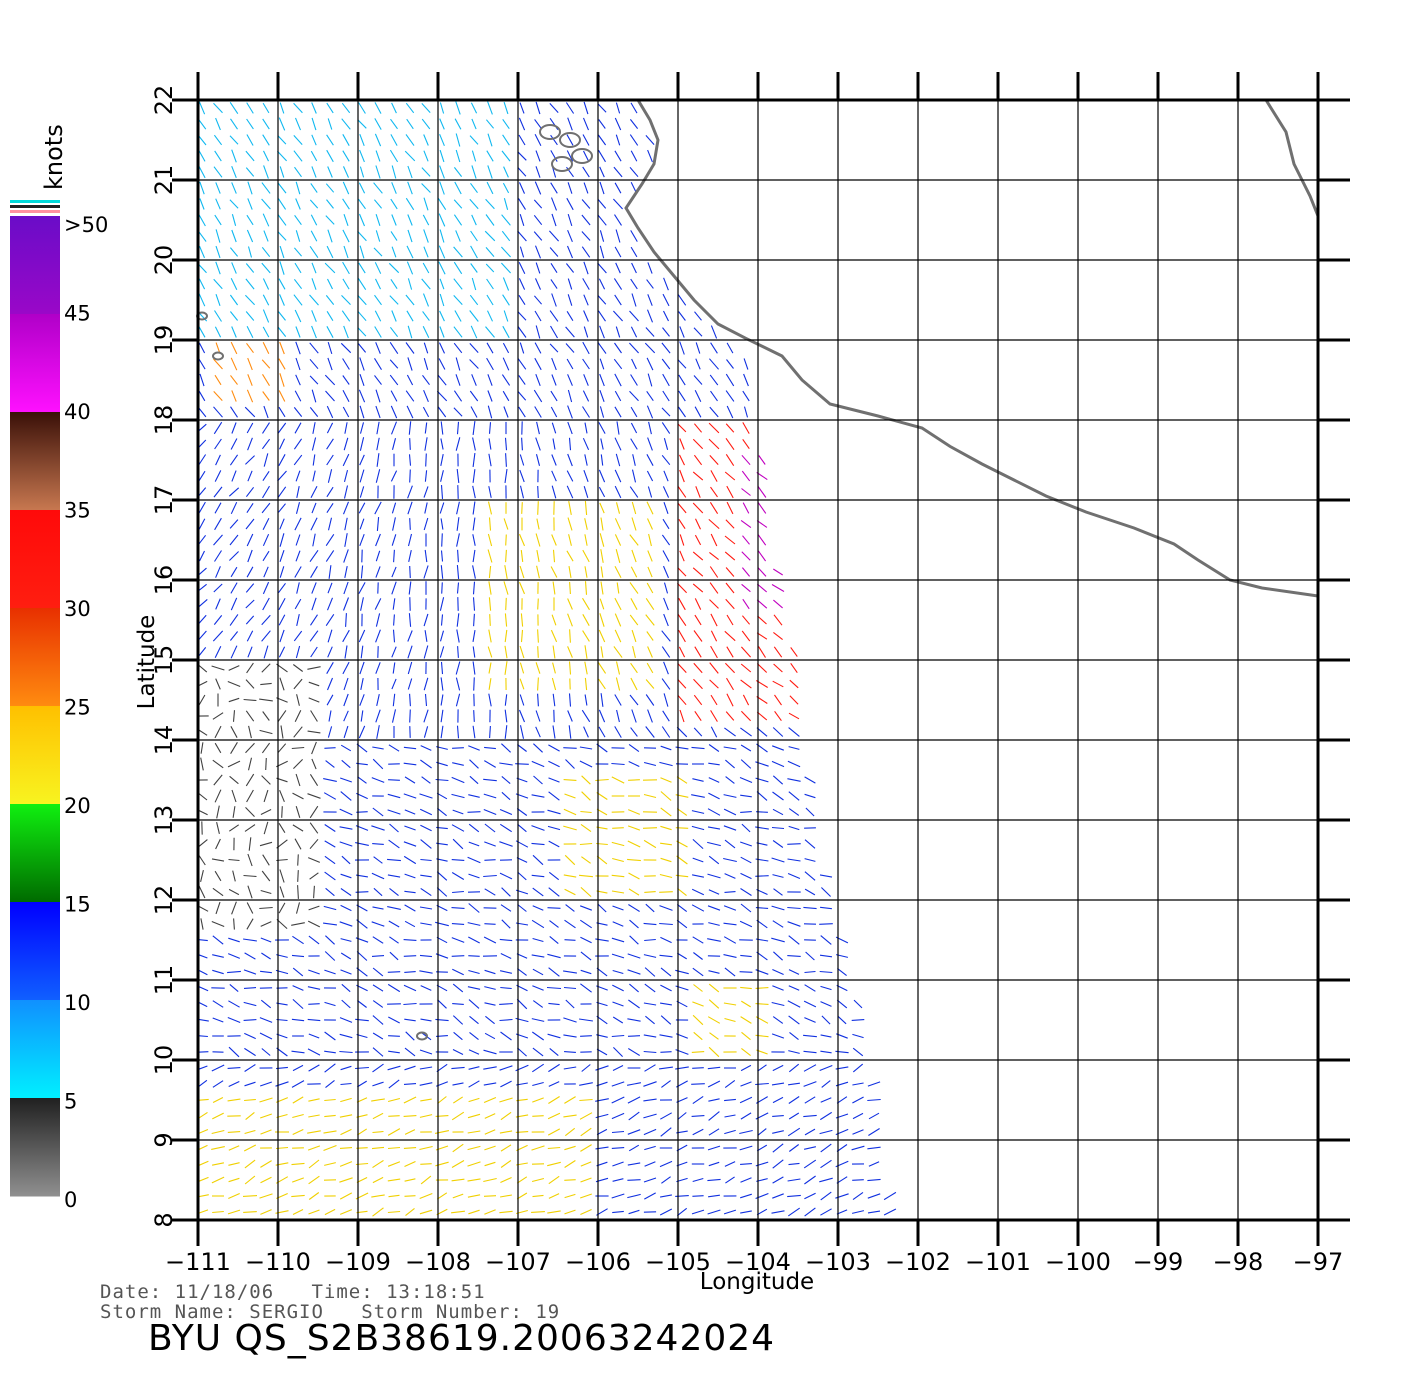 The height and width of the screenshot is (1400, 1420). What do you see at coordinates (164, 1139) in the screenshot?
I see `lat-tick-label: 9` at bounding box center [164, 1139].